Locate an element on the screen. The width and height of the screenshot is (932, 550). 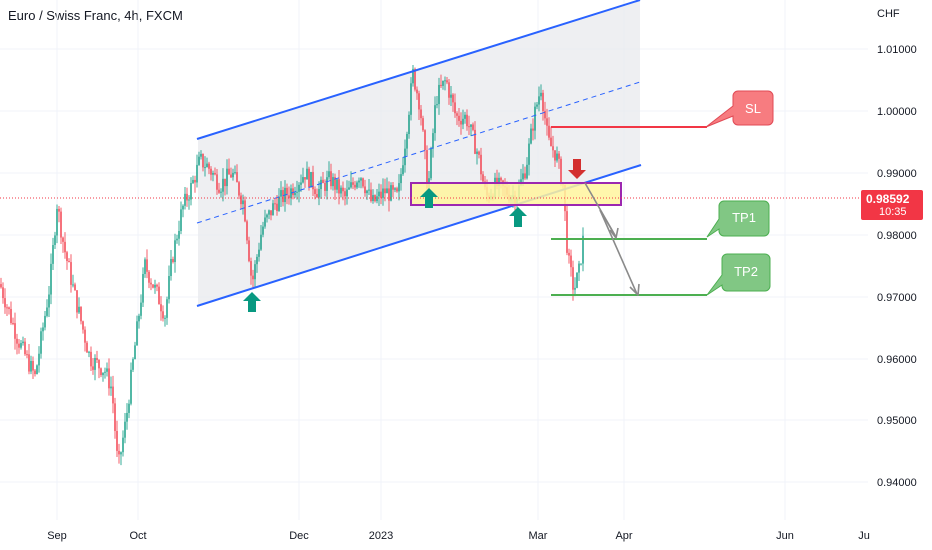
channel-upper-line is located at coordinates (418, 70).